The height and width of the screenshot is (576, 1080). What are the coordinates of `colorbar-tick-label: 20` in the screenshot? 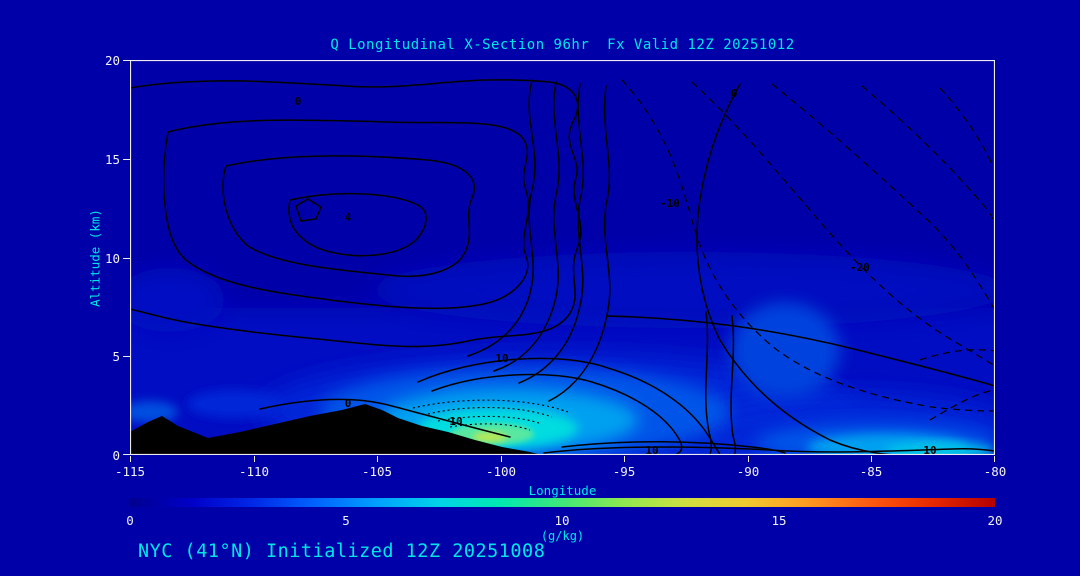 It's located at (995, 520).